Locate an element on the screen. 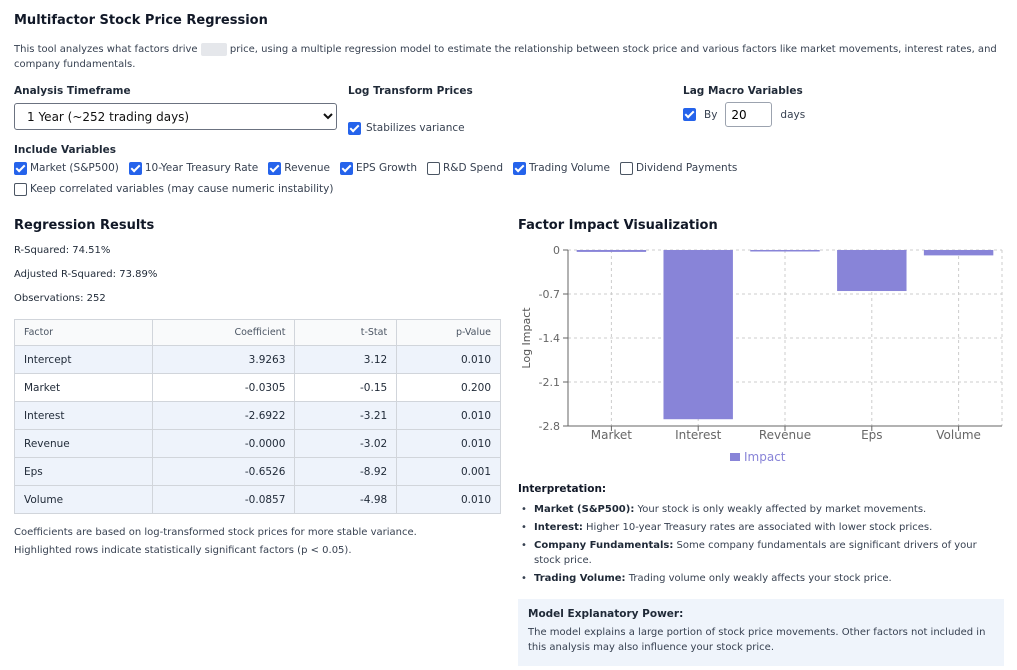 The height and width of the screenshot is (670, 1017). variable-eps-label: EPS Growth is located at coordinates (386, 168).